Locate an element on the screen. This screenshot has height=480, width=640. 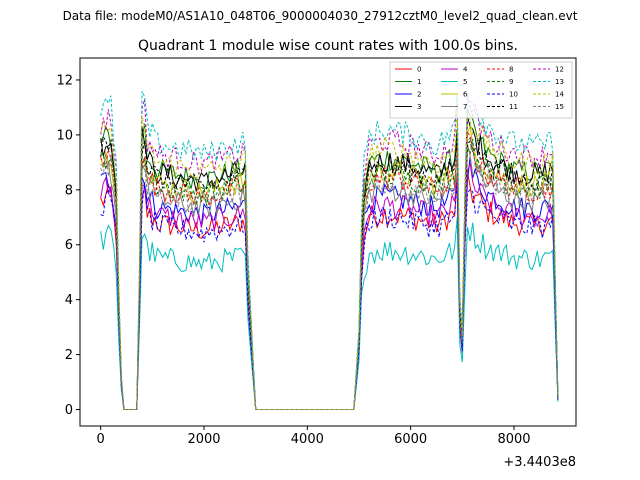
legend-label-8: 8 is located at coordinates (511, 70).